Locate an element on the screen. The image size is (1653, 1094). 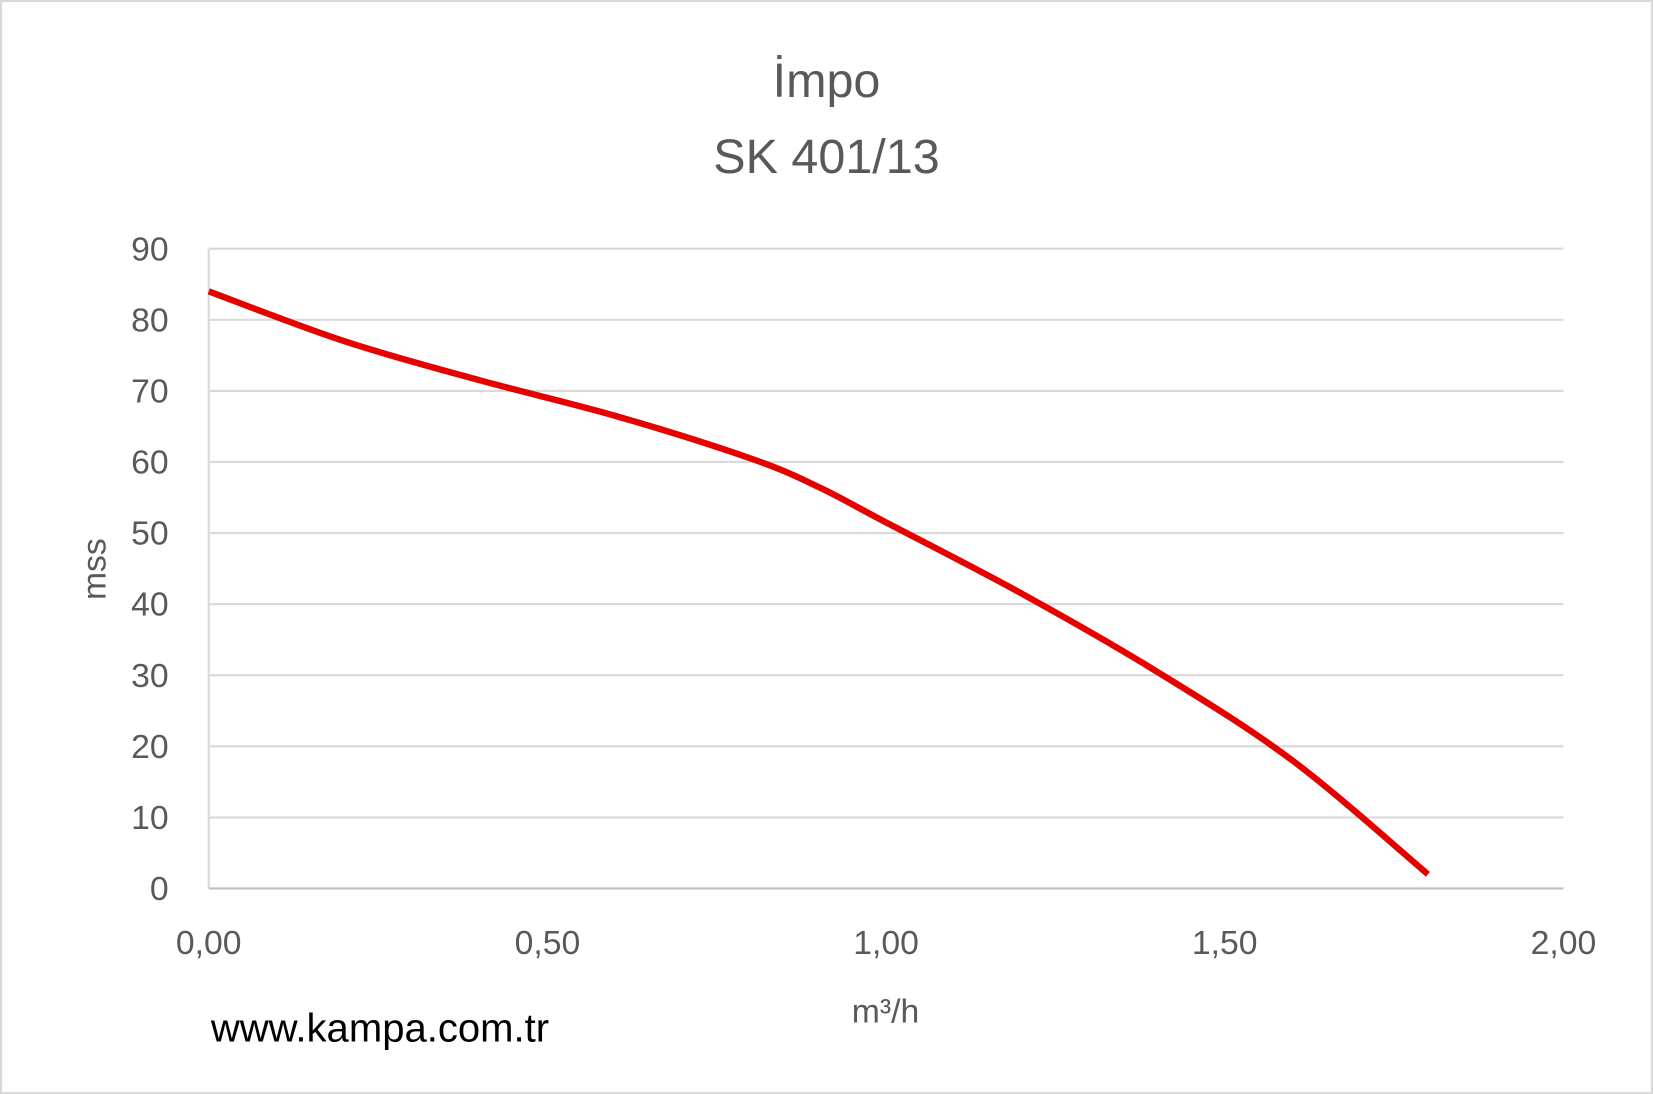
x-tick-label: 0,50 is located at coordinates (548, 943).